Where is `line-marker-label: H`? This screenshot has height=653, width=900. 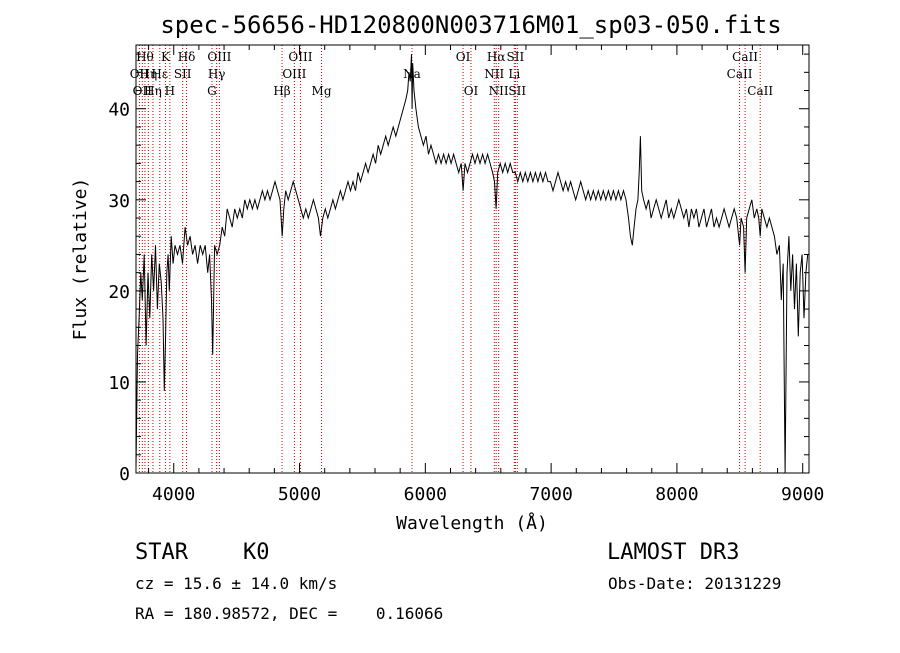 line-marker-label: H is located at coordinates (170, 91).